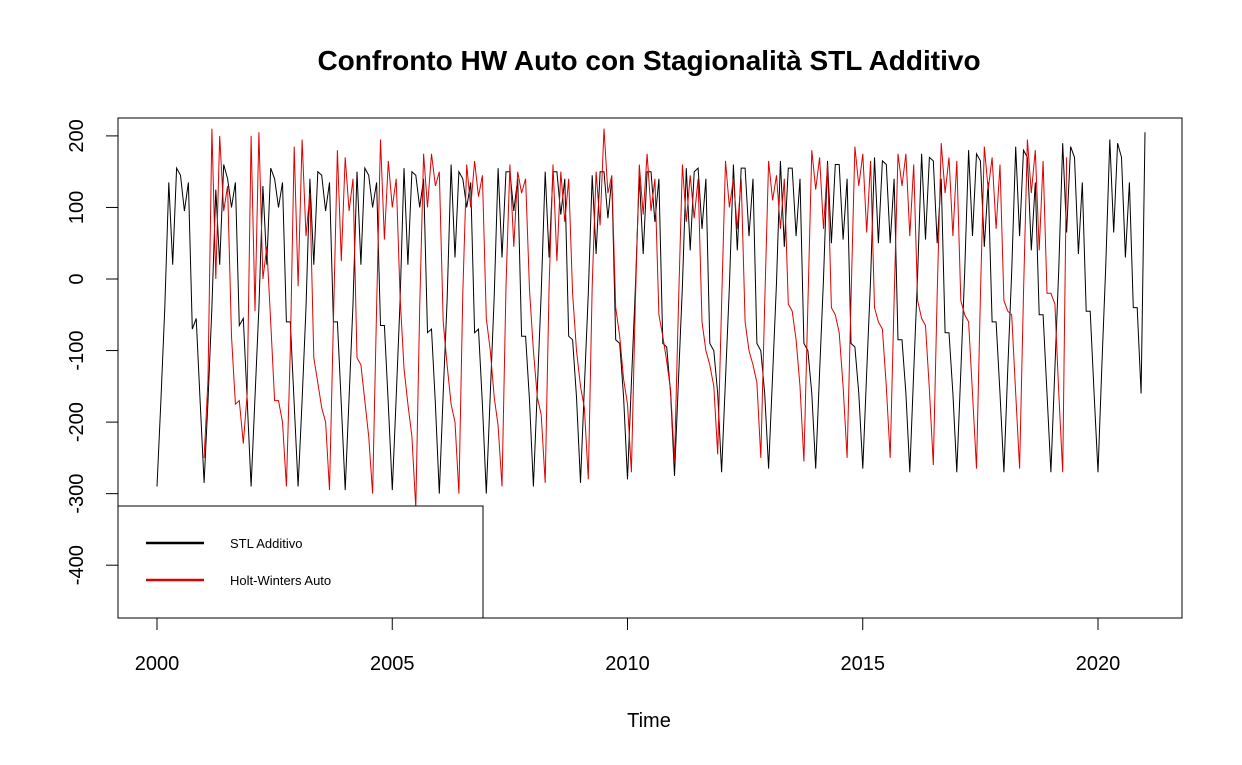  What do you see at coordinates (266, 543) in the screenshot?
I see `legend-label-stl-additivo: STL Additivo` at bounding box center [266, 543].